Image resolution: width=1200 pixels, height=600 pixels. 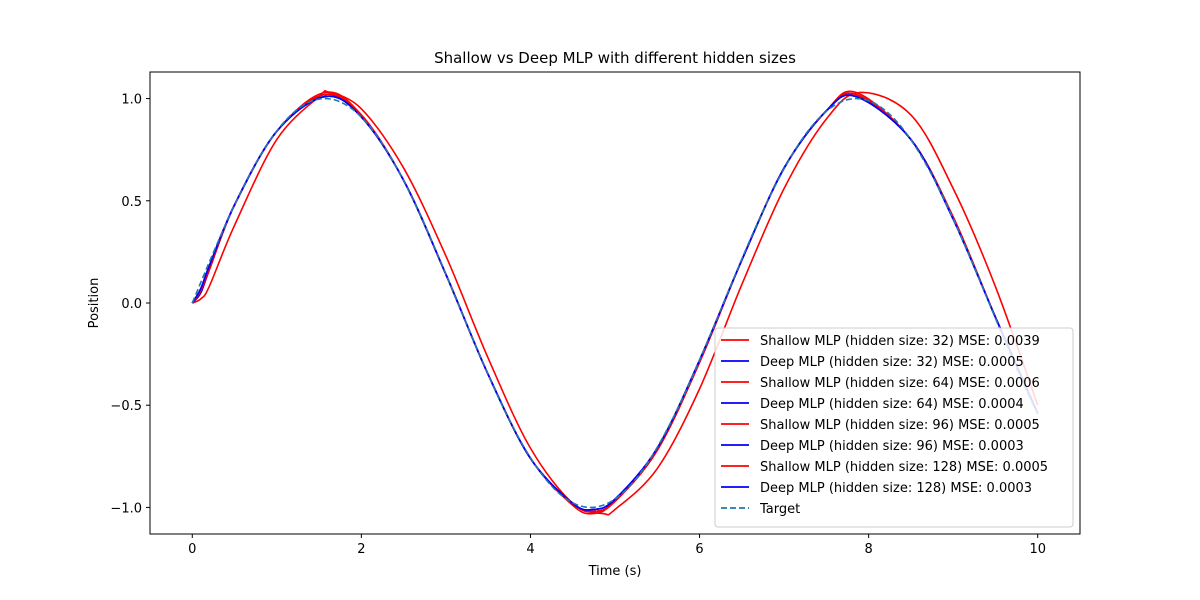 I want to click on x-tick-label: 10, so click(x=1037, y=549).